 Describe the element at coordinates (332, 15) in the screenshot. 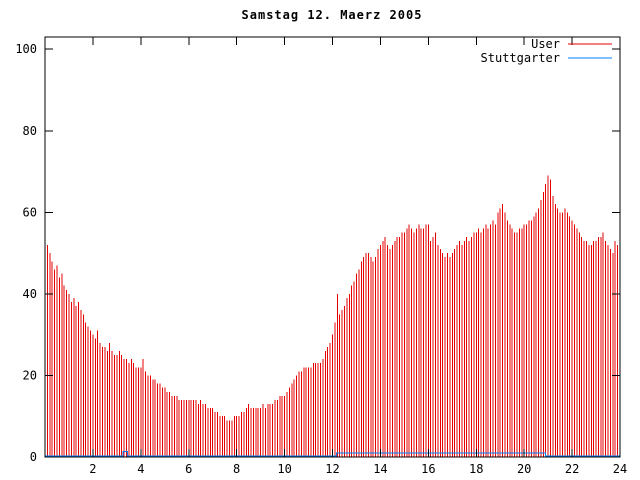

I see `chart-title: Samstag 12. Maerz 2005` at that location.